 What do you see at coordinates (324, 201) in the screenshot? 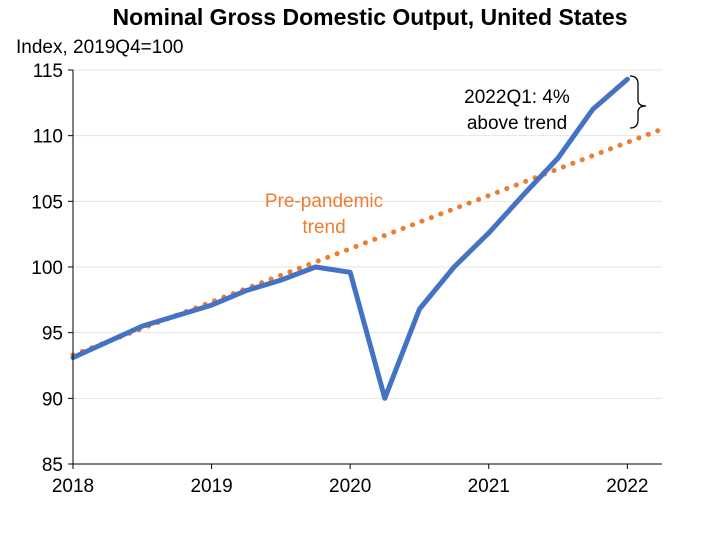
I see `trend-label-line1: Pre-pandemic` at bounding box center [324, 201].